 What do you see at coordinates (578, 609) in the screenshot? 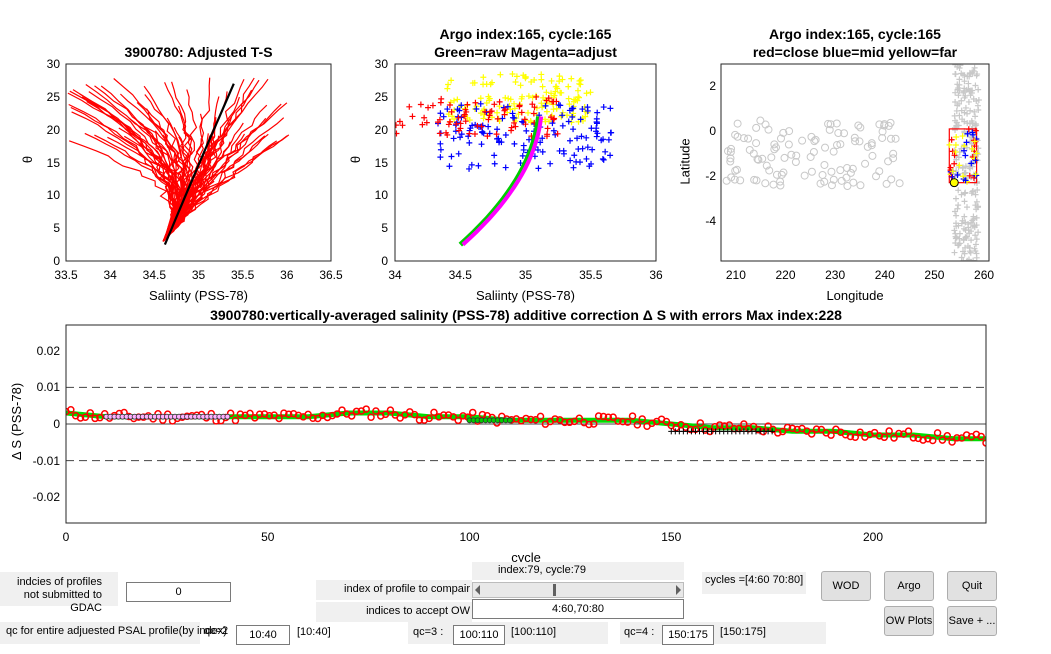
I see `accept-input: 4:60,70:80` at bounding box center [578, 609].